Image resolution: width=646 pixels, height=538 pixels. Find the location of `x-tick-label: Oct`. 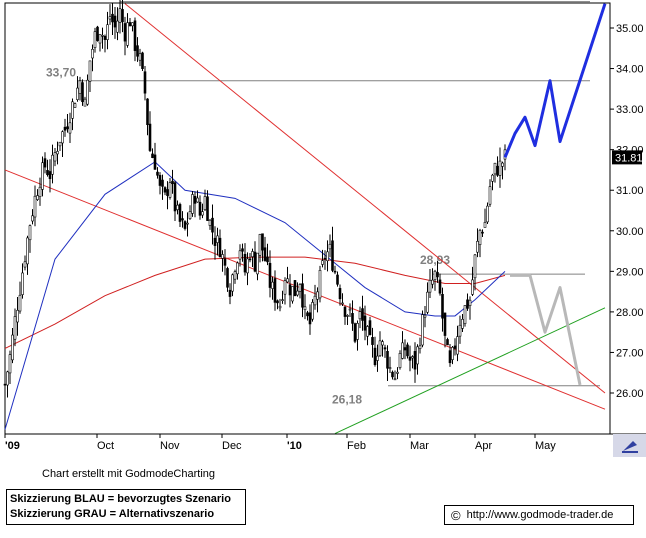

x-tick-label: Oct is located at coordinates (105, 446).